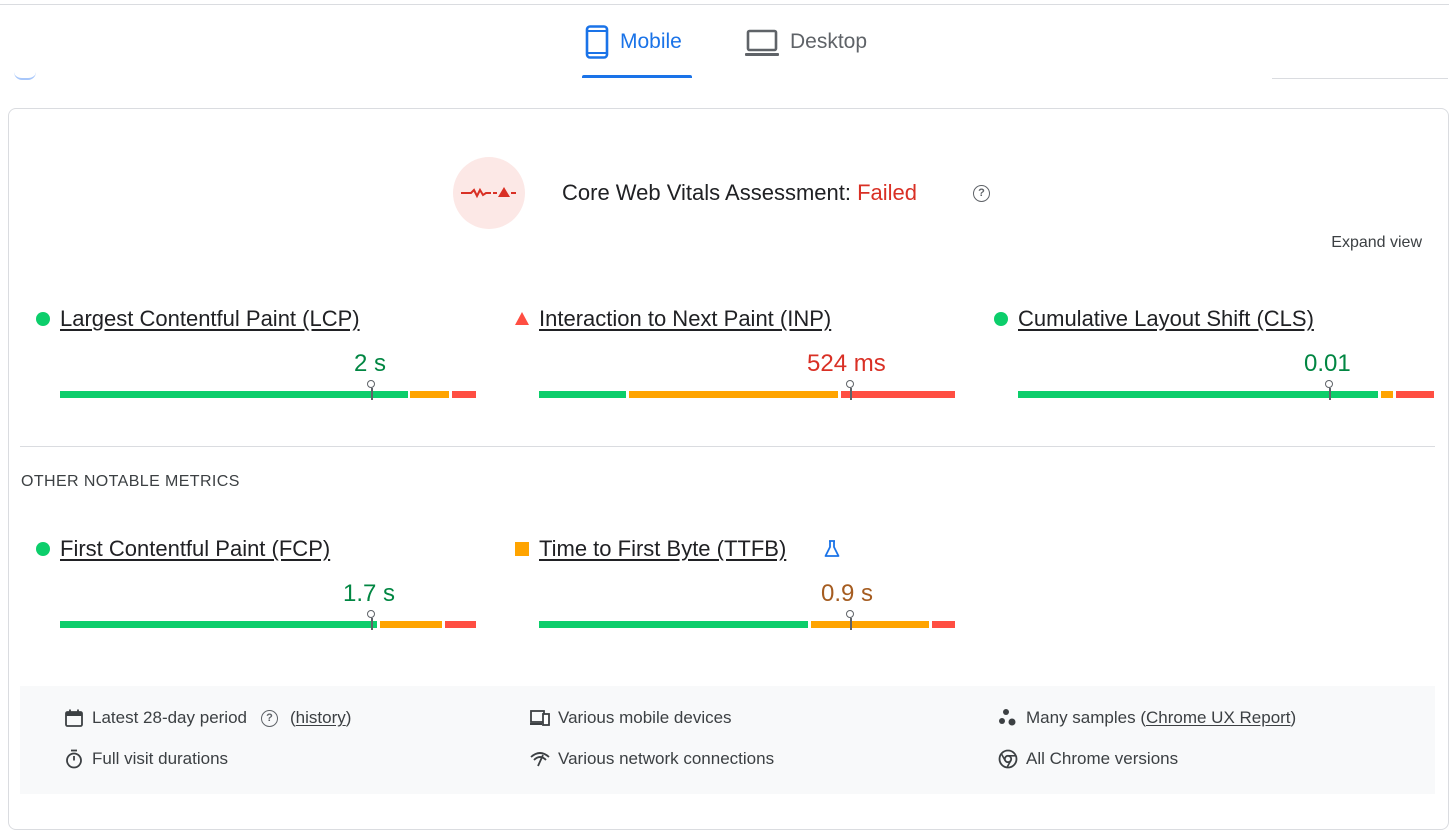 This screenshot has height=830, width=1449. I want to click on calendar-icon, so click(74, 718).